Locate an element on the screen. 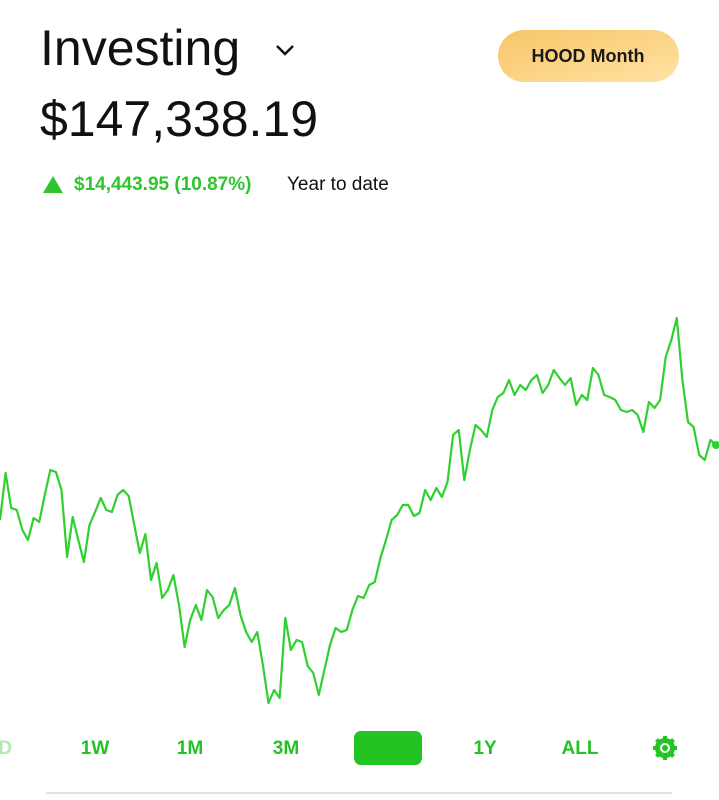 Image resolution: width=719 pixels, height=800 pixels. title: Investing is located at coordinates (140, 48).